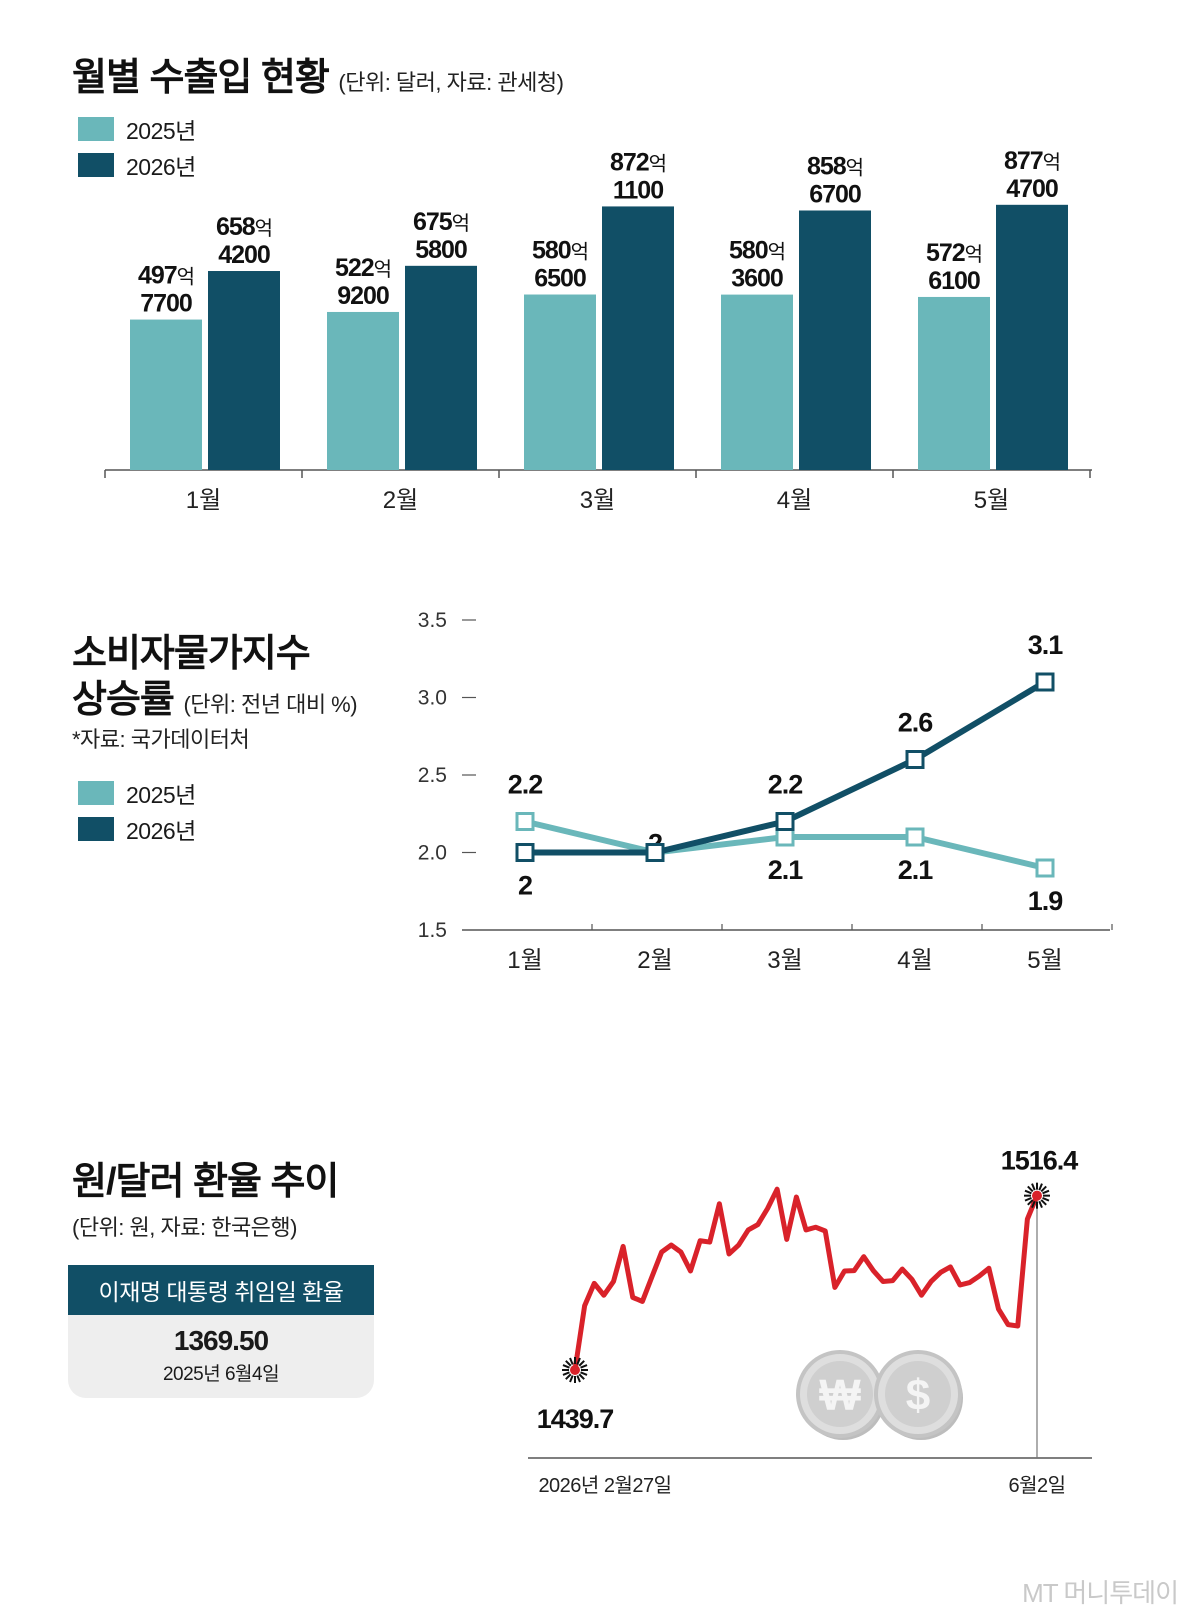 The width and height of the screenshot is (1200, 1620). Describe the element at coordinates (1032, 161) in the screenshot. I see `bar-data-label: 877억` at that location.